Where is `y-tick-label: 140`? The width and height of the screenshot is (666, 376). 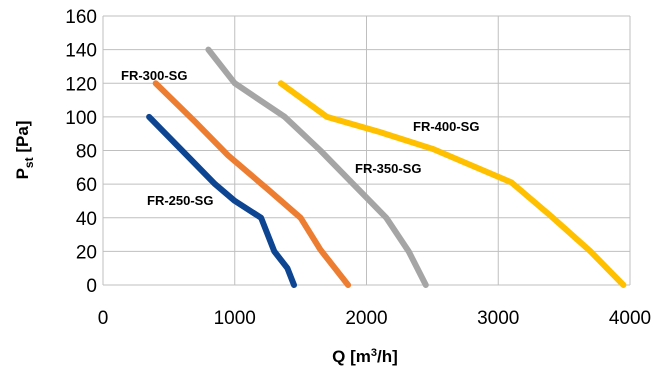
y-tick-label: 140 is located at coordinates (81, 51).